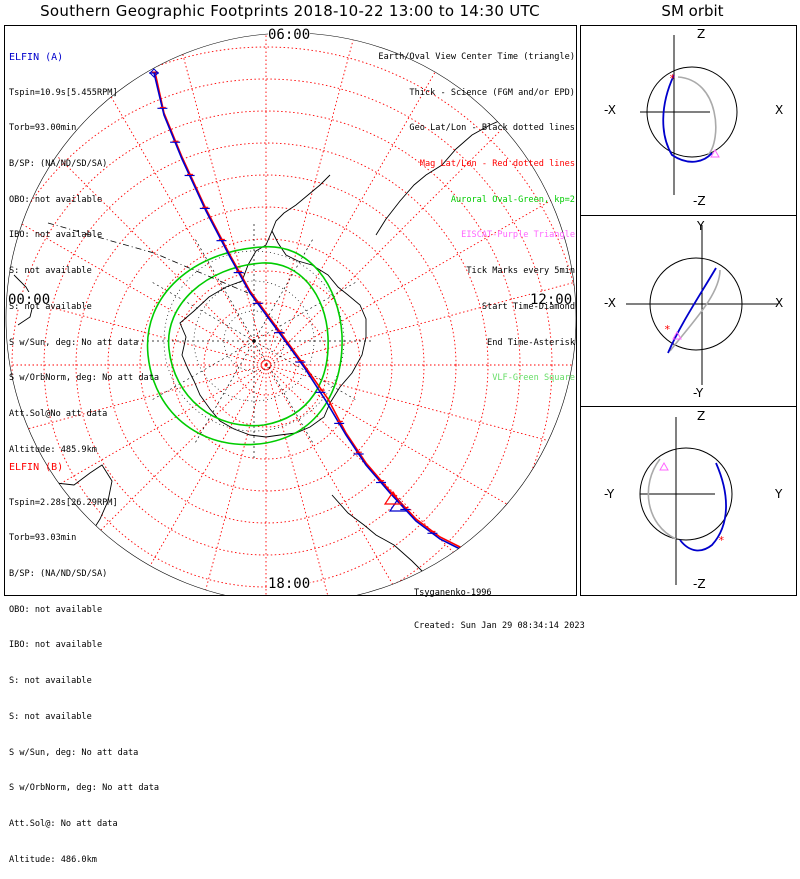  I want to click on sm-p3-top-label: Z, so click(701, 416).